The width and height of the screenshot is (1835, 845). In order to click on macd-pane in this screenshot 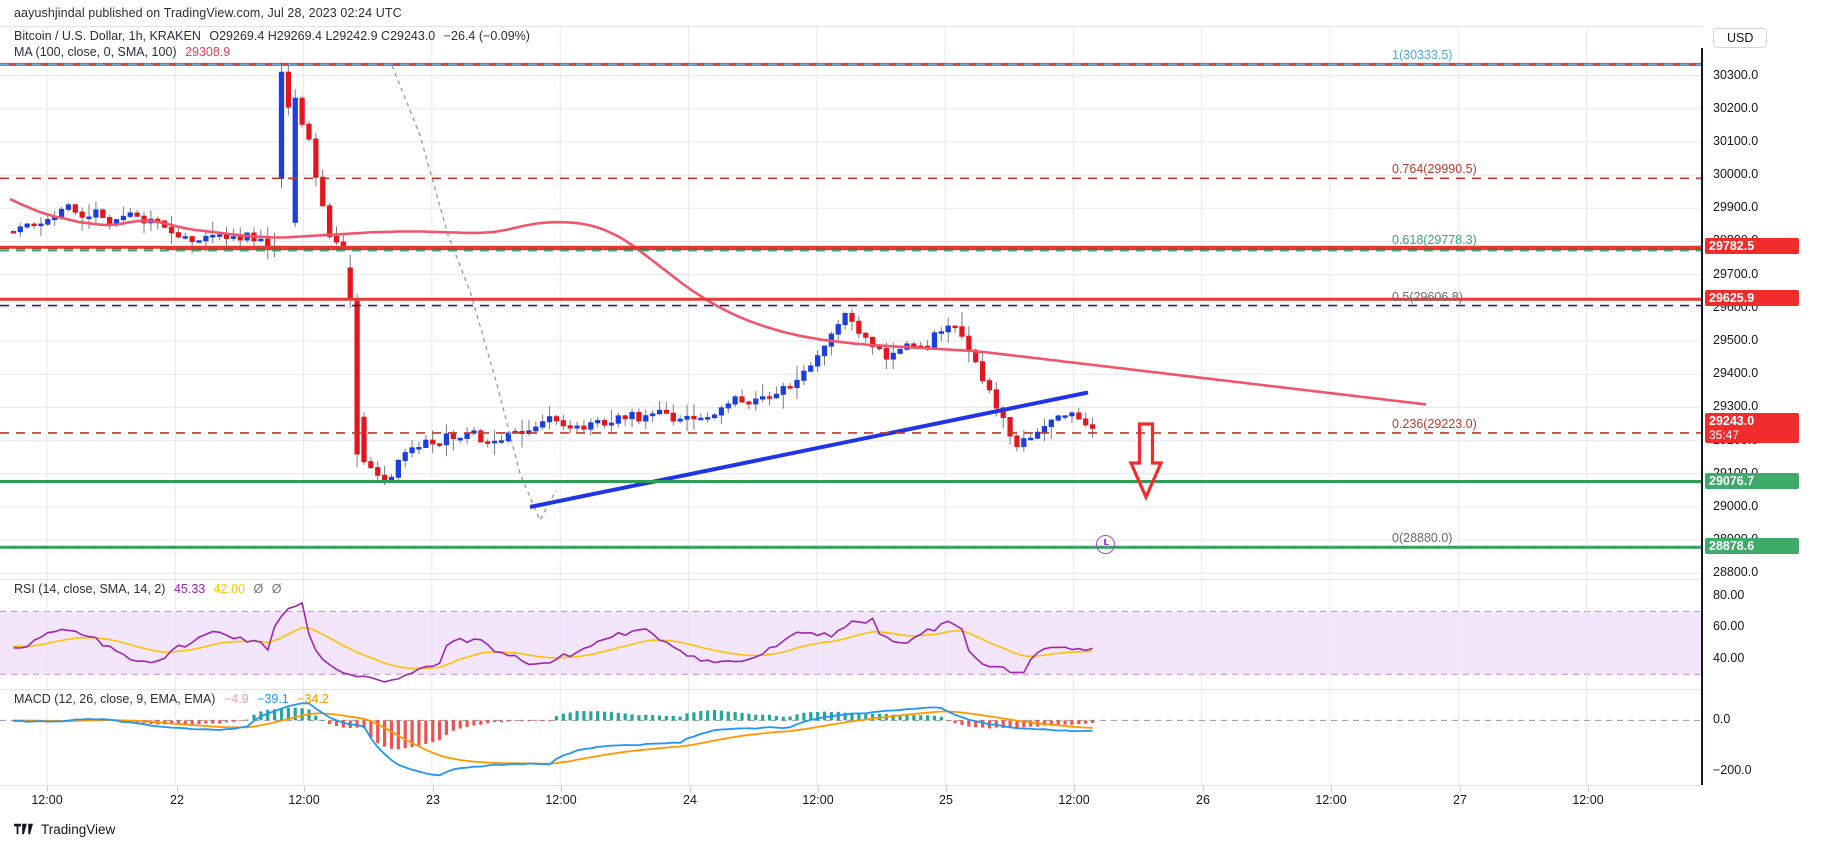, I will do `click(850, 737)`.